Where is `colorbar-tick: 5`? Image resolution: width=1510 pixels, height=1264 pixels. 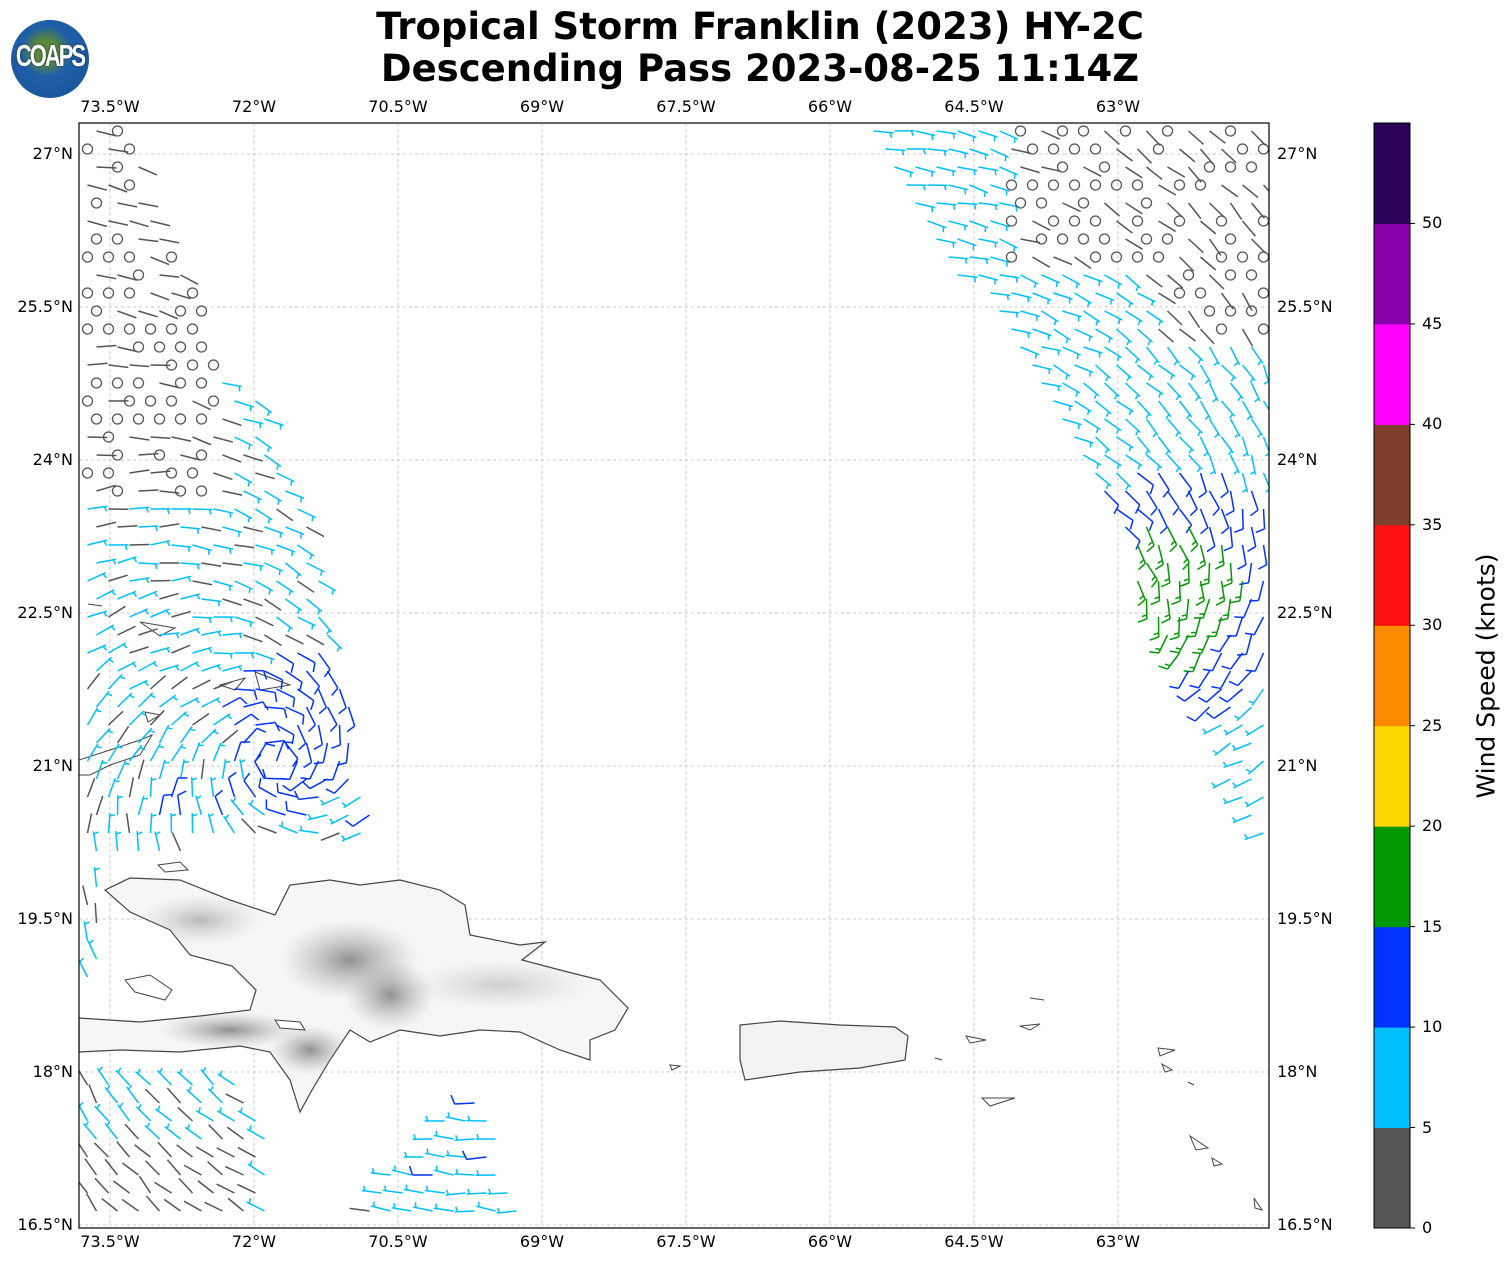 colorbar-tick: 5 is located at coordinates (1427, 1127).